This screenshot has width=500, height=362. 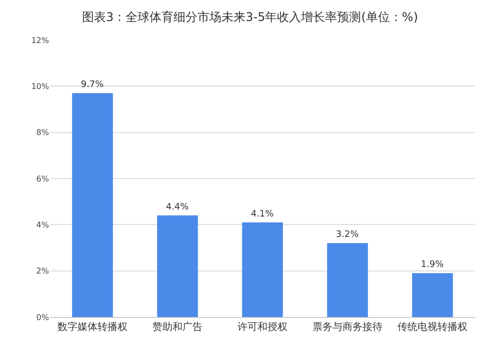 What do you see at coordinates (92, 85) in the screenshot?
I see `data-label: 9.7%` at bounding box center [92, 85].